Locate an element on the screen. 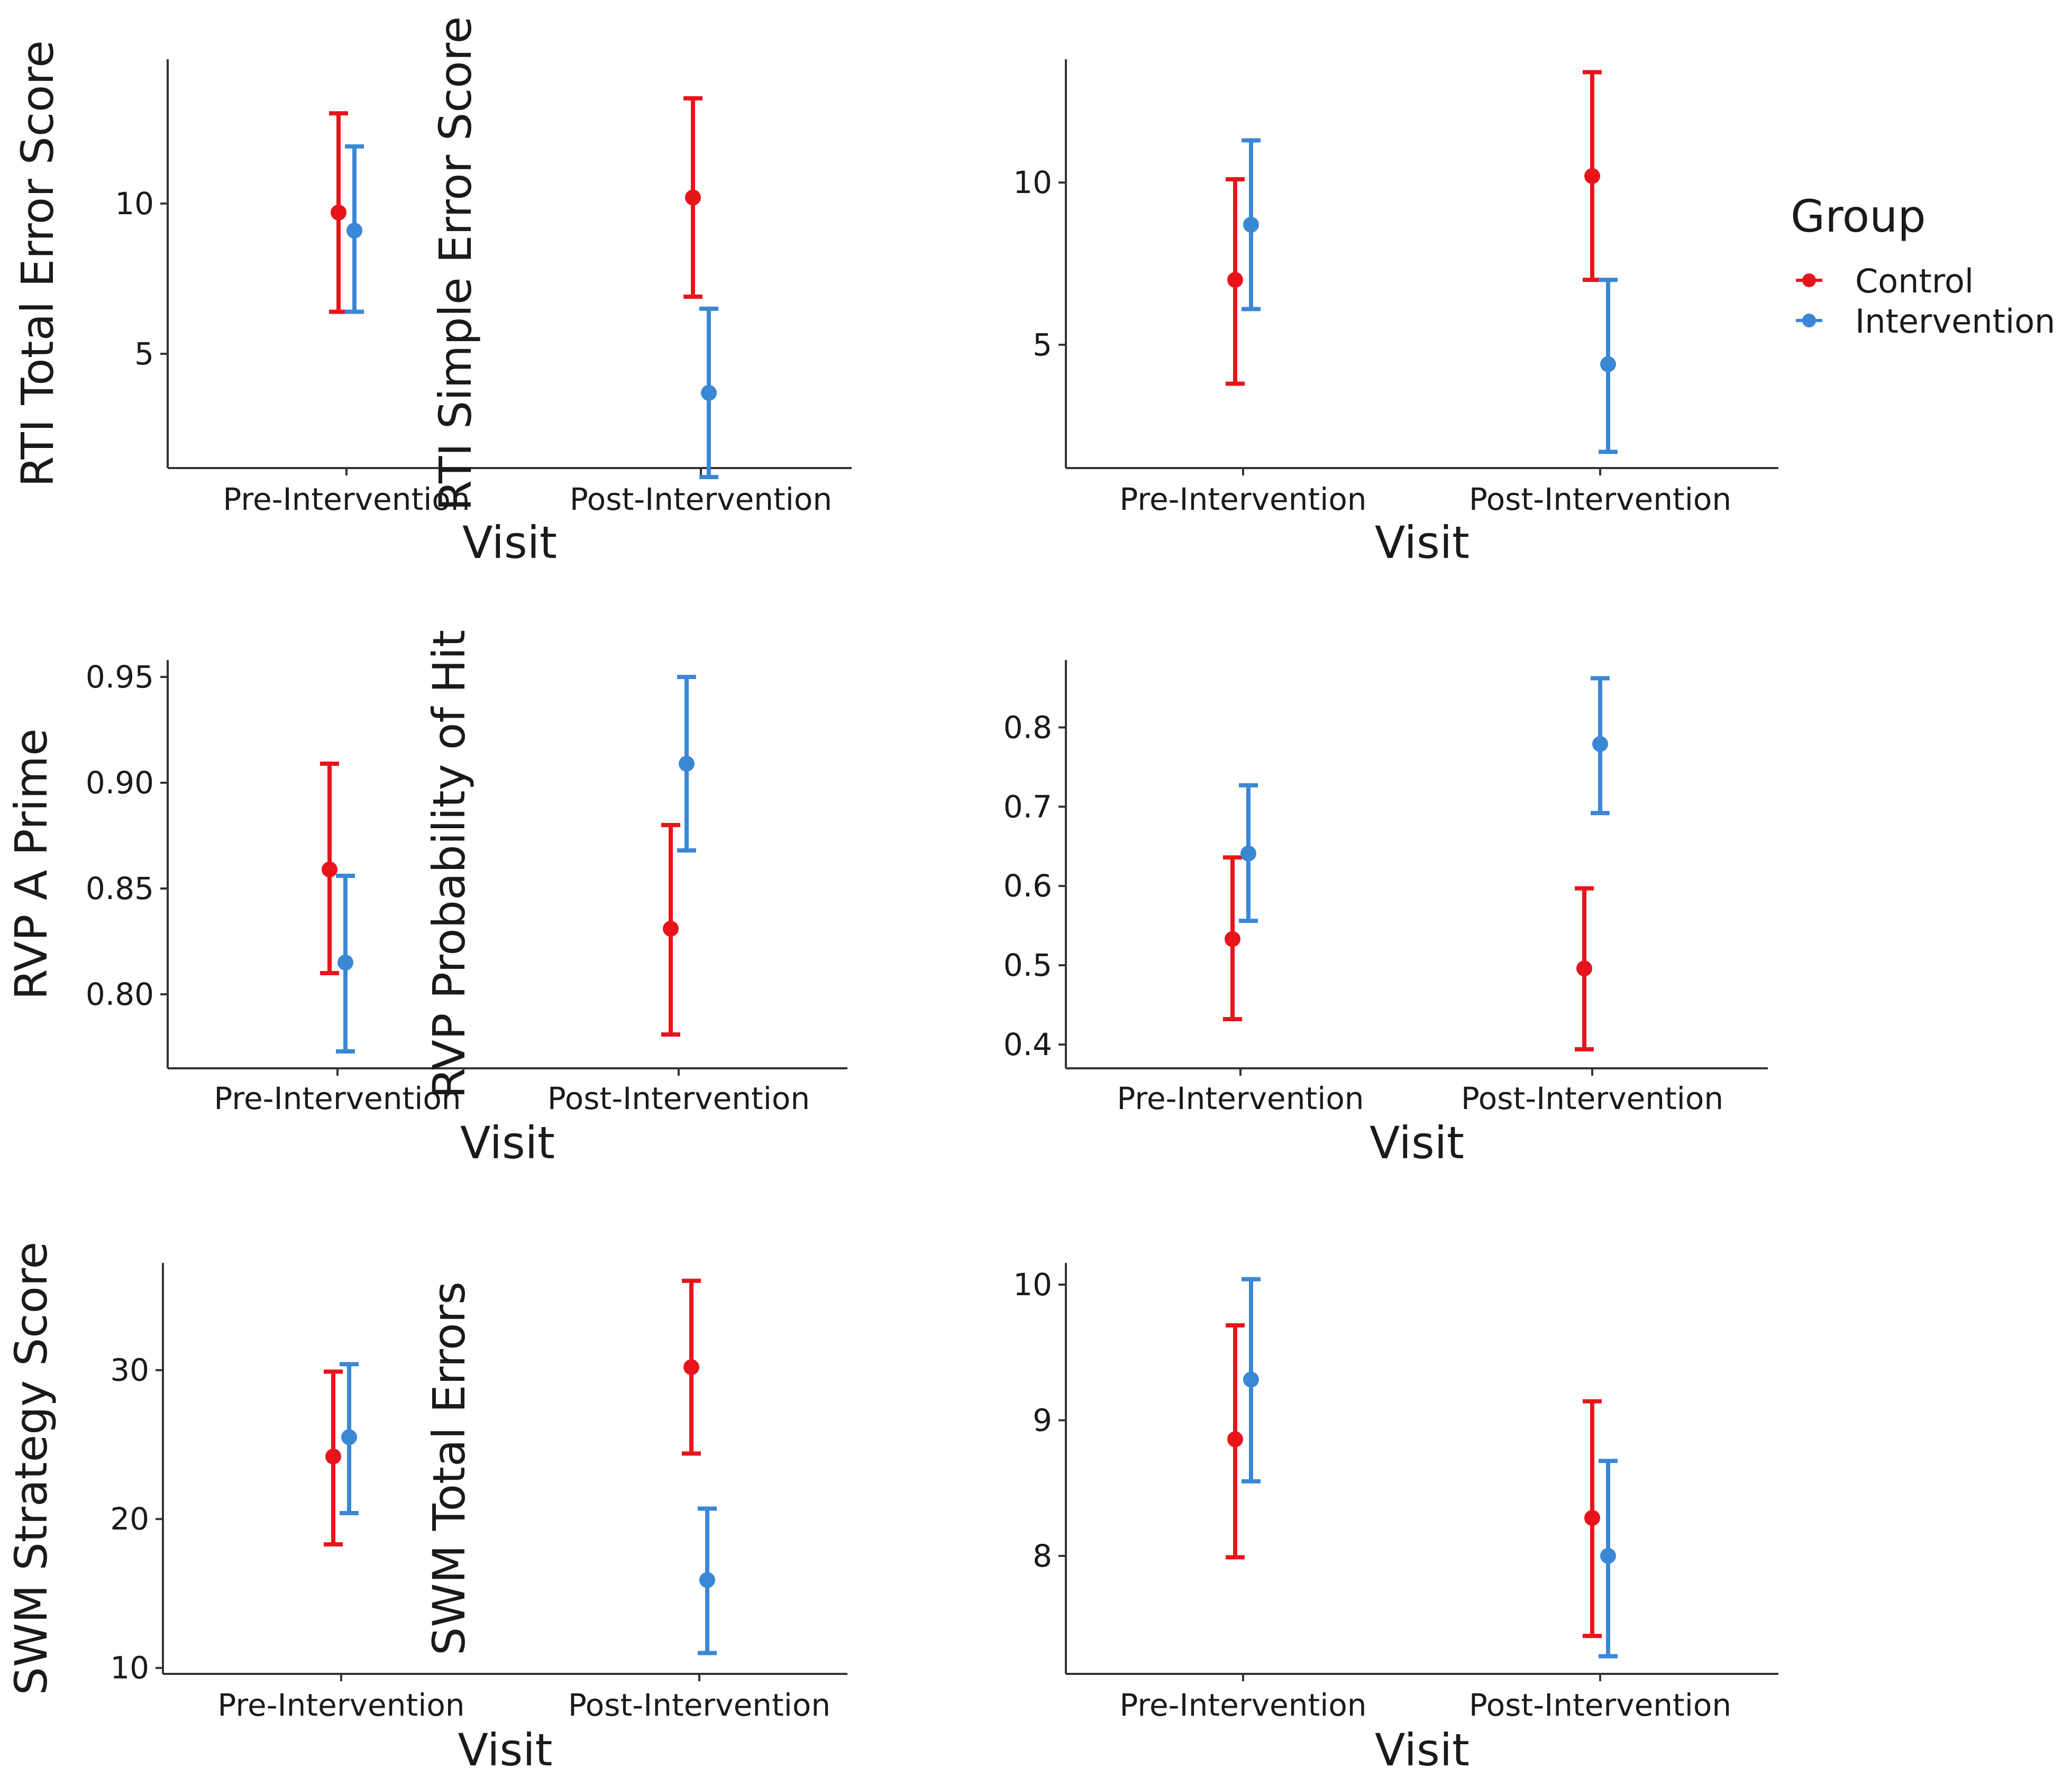 Image resolution: width=2072 pixels, height=1786 pixels. y-axis-title: SWM Total Errors is located at coordinates (449, 1468).